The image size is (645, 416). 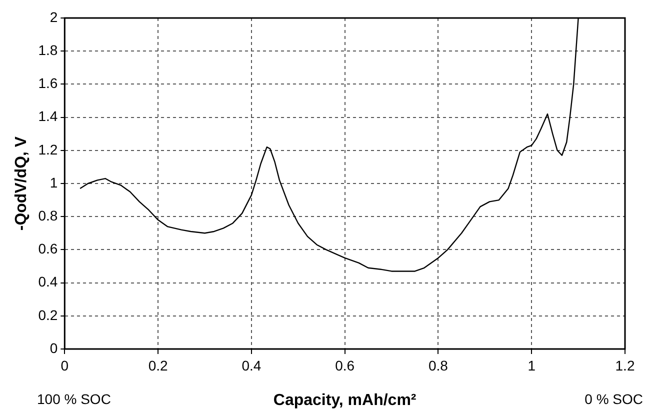 What do you see at coordinates (48, 314) in the screenshot?
I see `y-tick-label: 0.2` at bounding box center [48, 314].